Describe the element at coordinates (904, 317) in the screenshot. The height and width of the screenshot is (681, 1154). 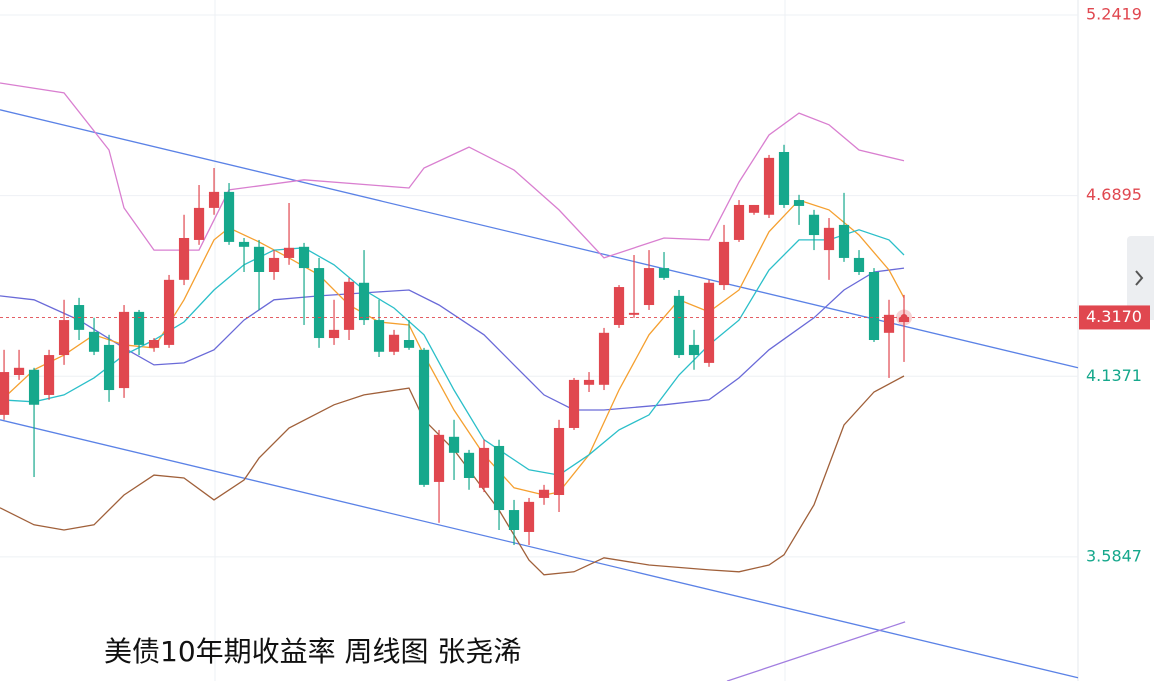
I see `last-price-dot` at that location.